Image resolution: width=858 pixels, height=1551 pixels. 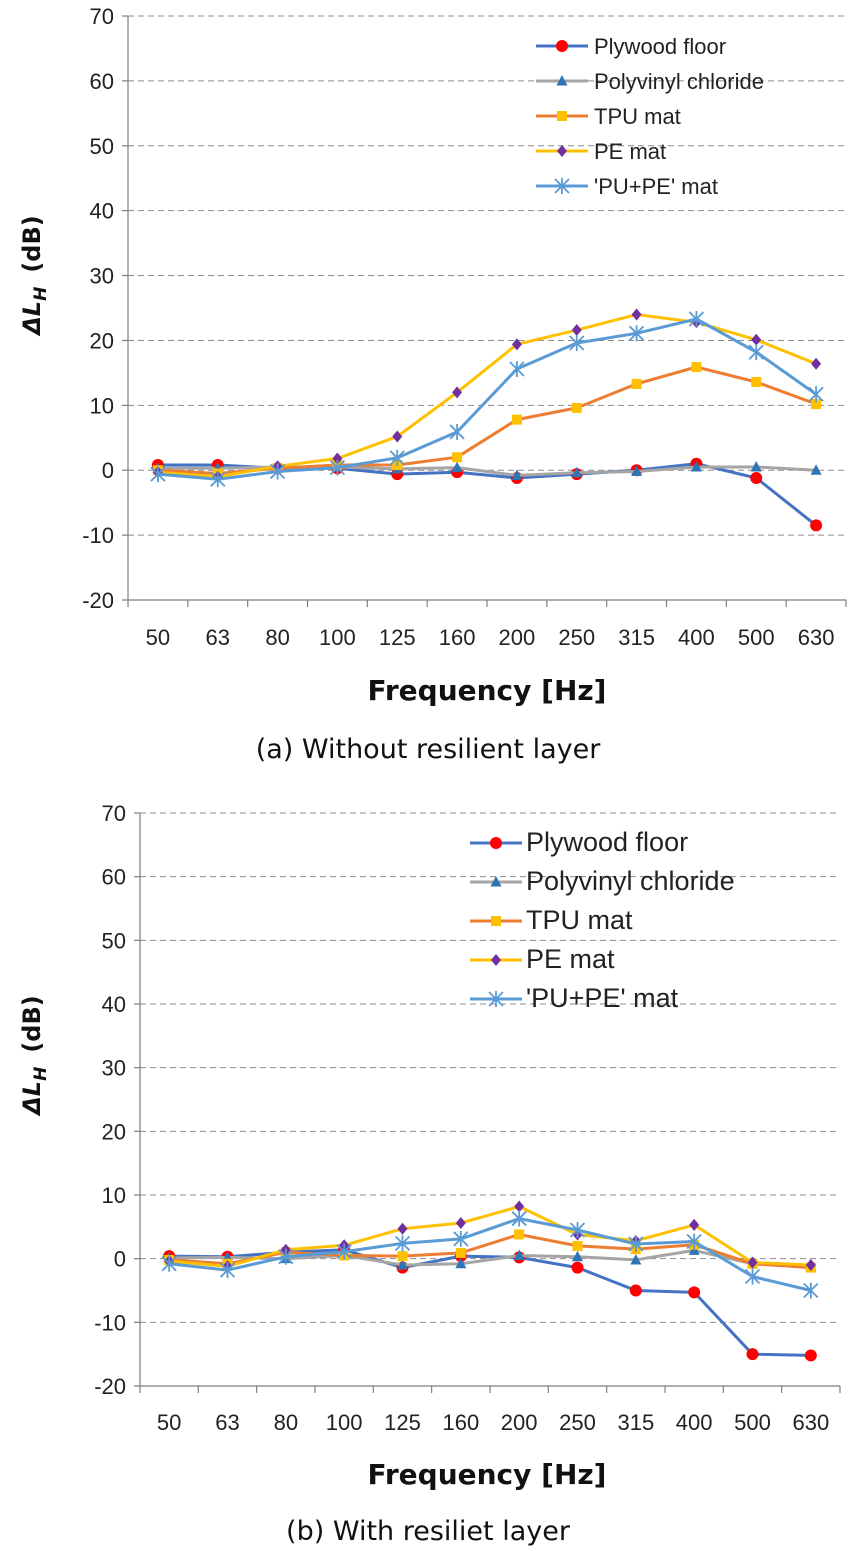 What do you see at coordinates (32, 243) in the screenshot?
I see `chart-a-y-axis-title-unit: (dB)` at bounding box center [32, 243].